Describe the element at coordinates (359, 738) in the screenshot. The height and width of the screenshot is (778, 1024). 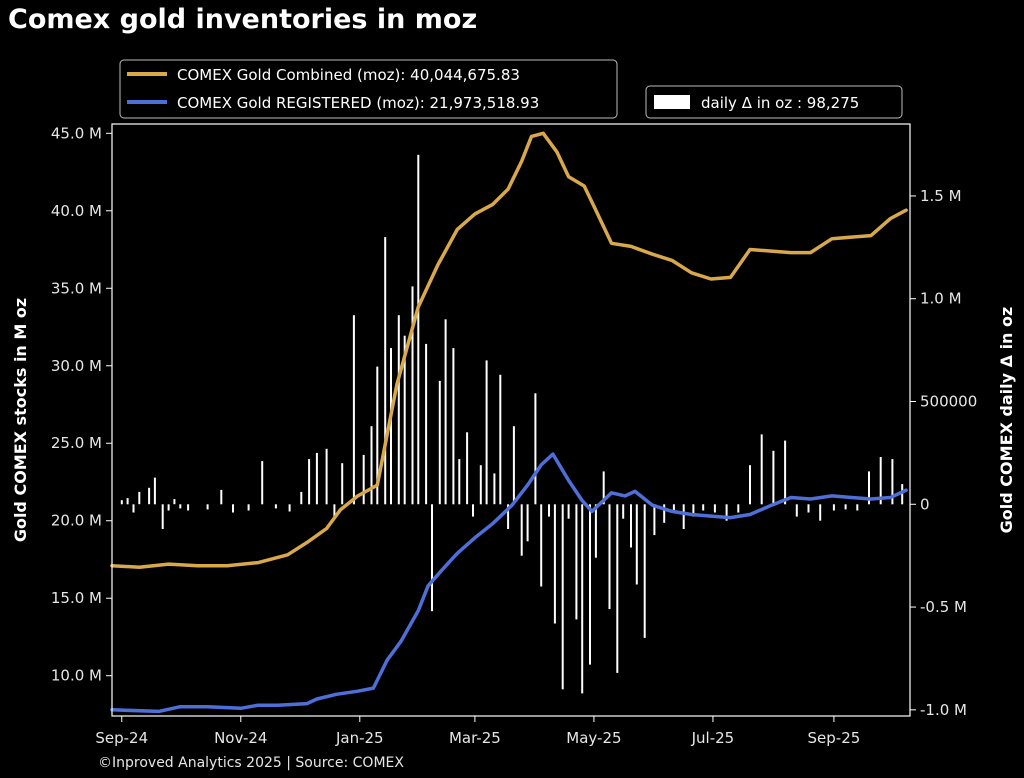
I see `x-tick-label: Jan-25` at that location.